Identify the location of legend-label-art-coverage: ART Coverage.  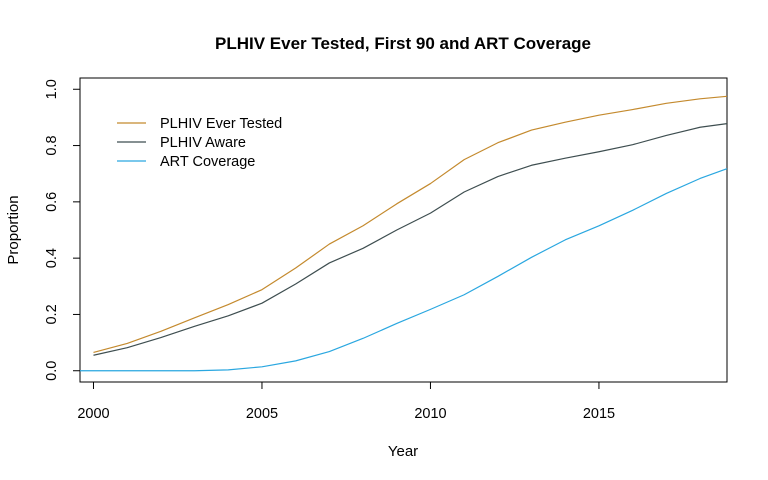
(207, 162).